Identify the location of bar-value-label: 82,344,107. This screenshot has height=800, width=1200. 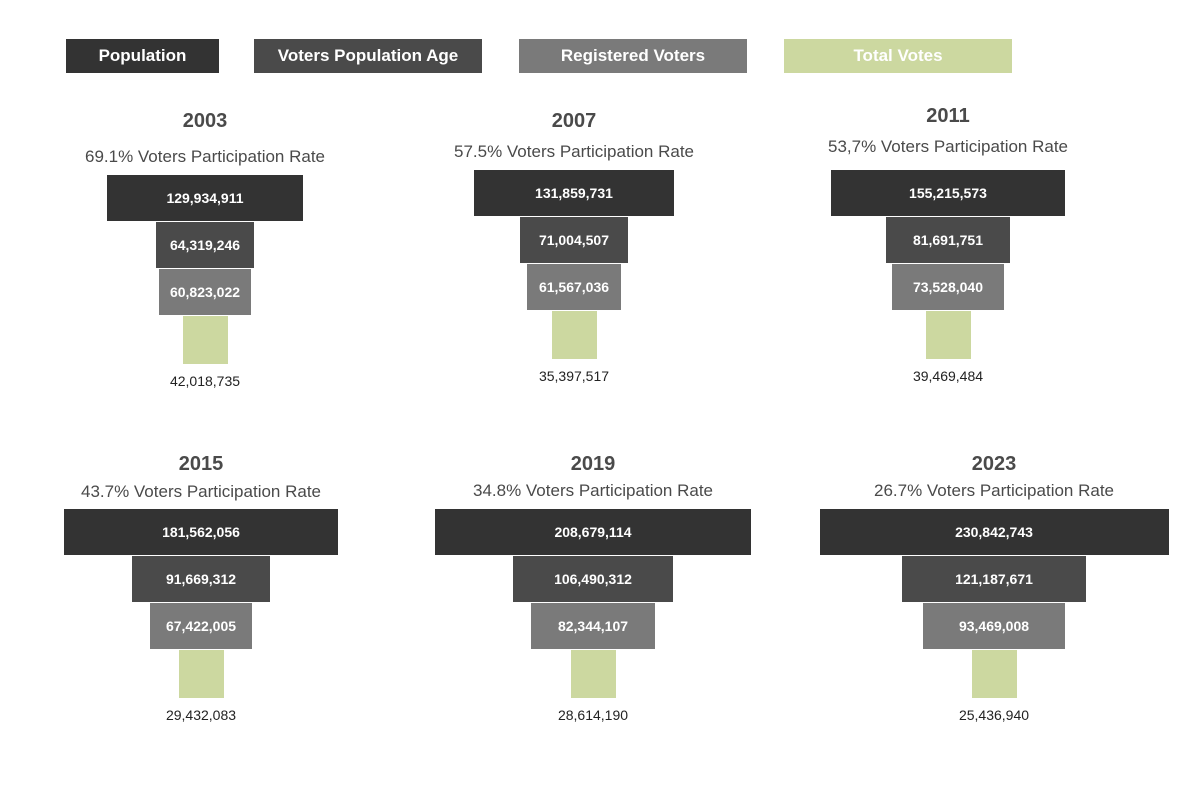
(593, 626).